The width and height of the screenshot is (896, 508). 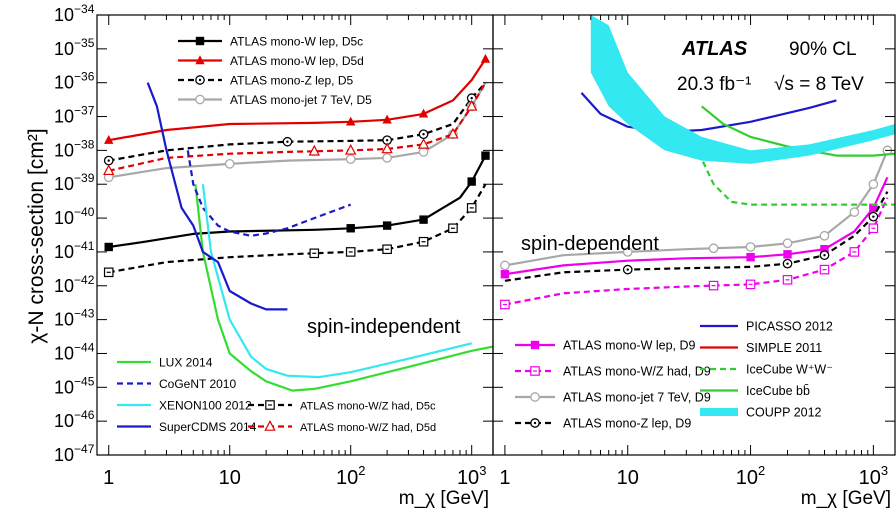 I want to click on series-line-atlas-mono-z-lep-d9, so click(x=696, y=236).